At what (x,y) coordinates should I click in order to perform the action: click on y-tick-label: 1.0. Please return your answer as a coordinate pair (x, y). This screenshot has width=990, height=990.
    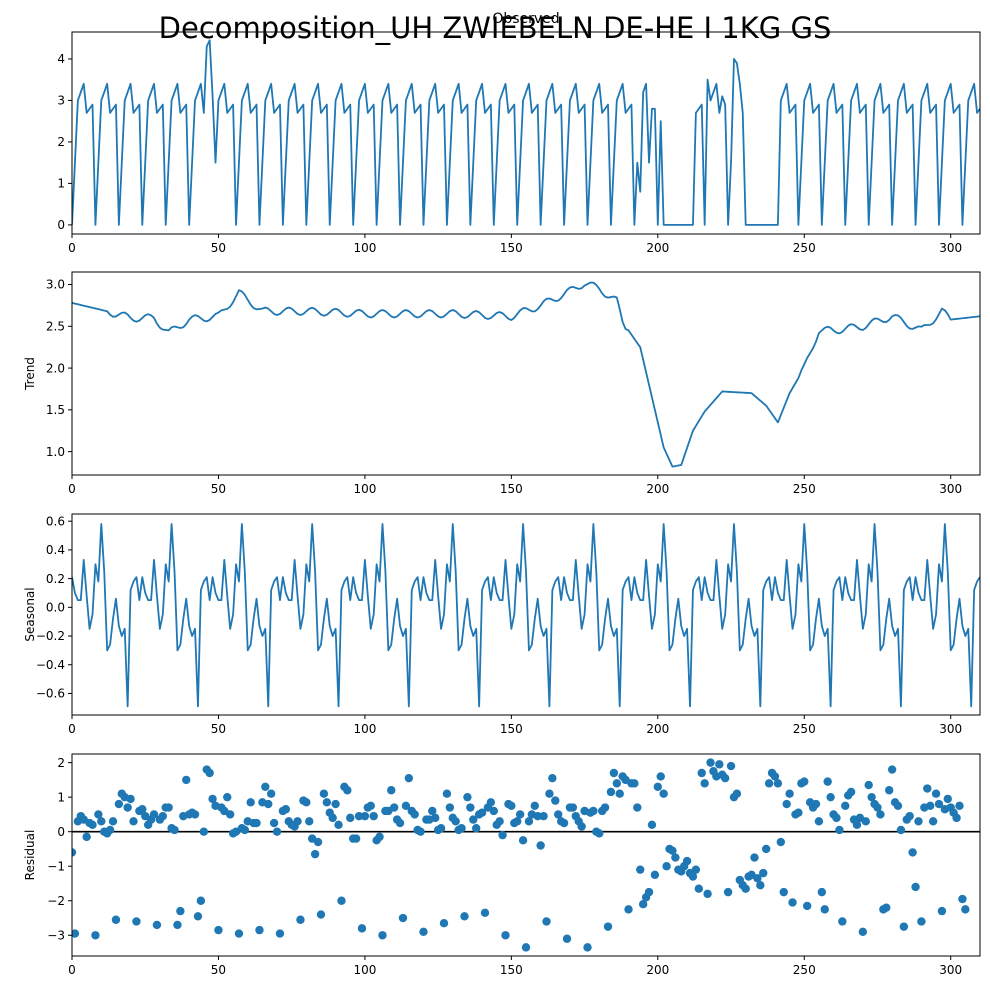
    Looking at the image, I should click on (55, 452).